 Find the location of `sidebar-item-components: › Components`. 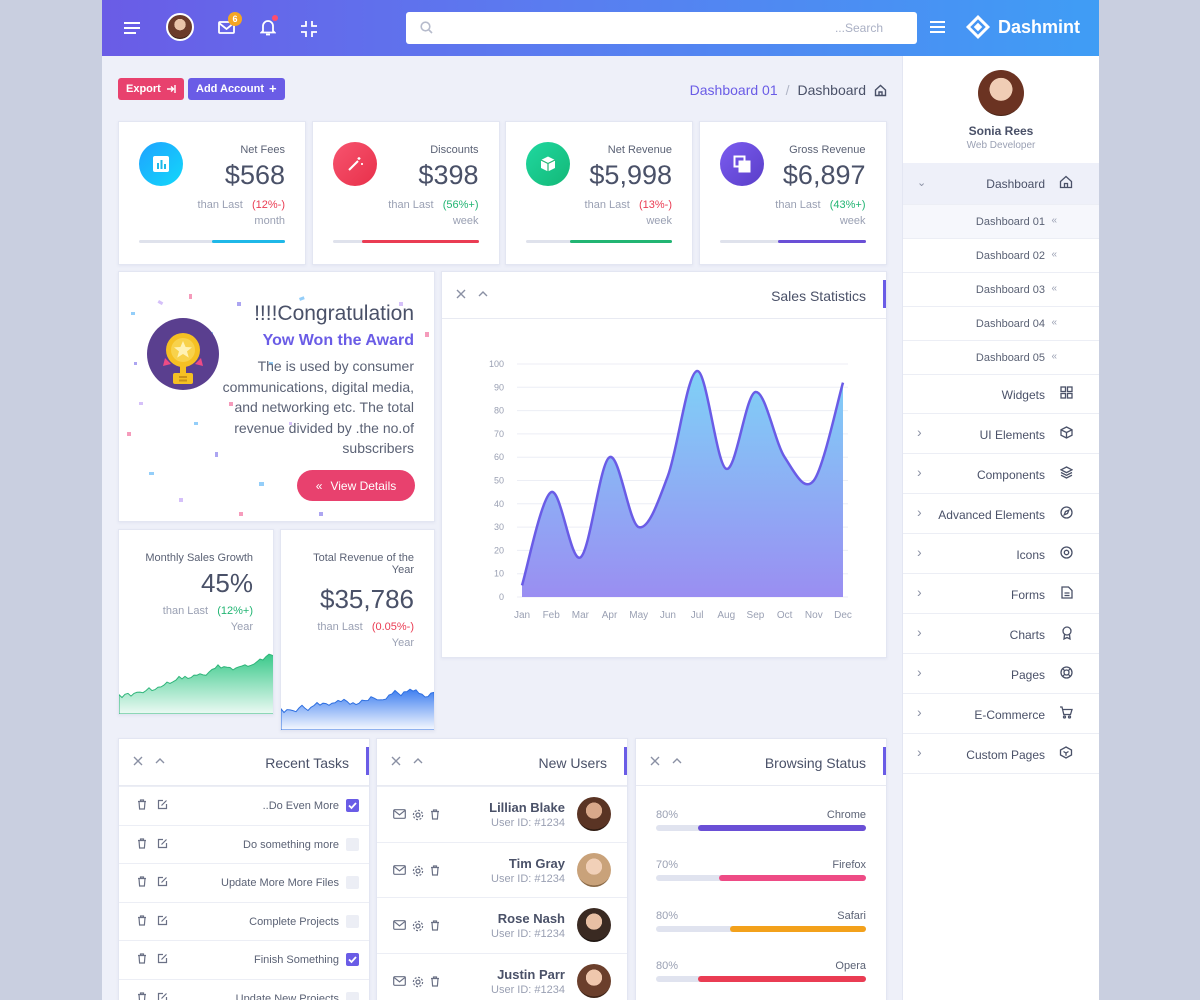

sidebar-item-components: › Components is located at coordinates (1001, 474).